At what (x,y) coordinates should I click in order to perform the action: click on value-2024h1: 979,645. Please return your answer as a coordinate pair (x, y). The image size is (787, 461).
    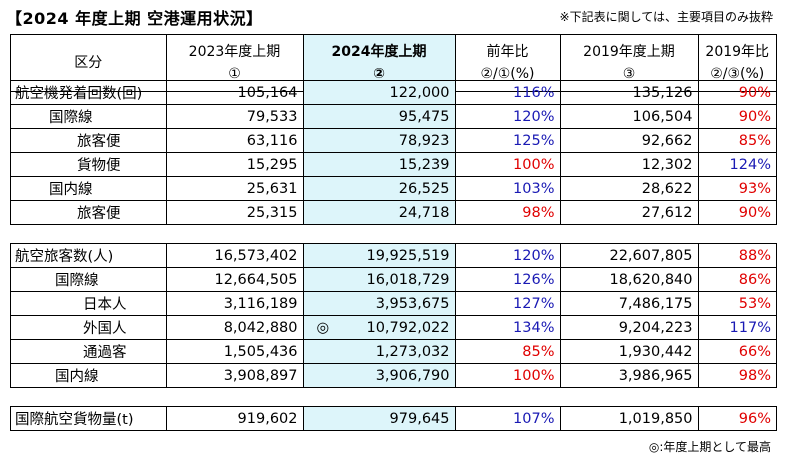
    Looking at the image, I should click on (378, 418).